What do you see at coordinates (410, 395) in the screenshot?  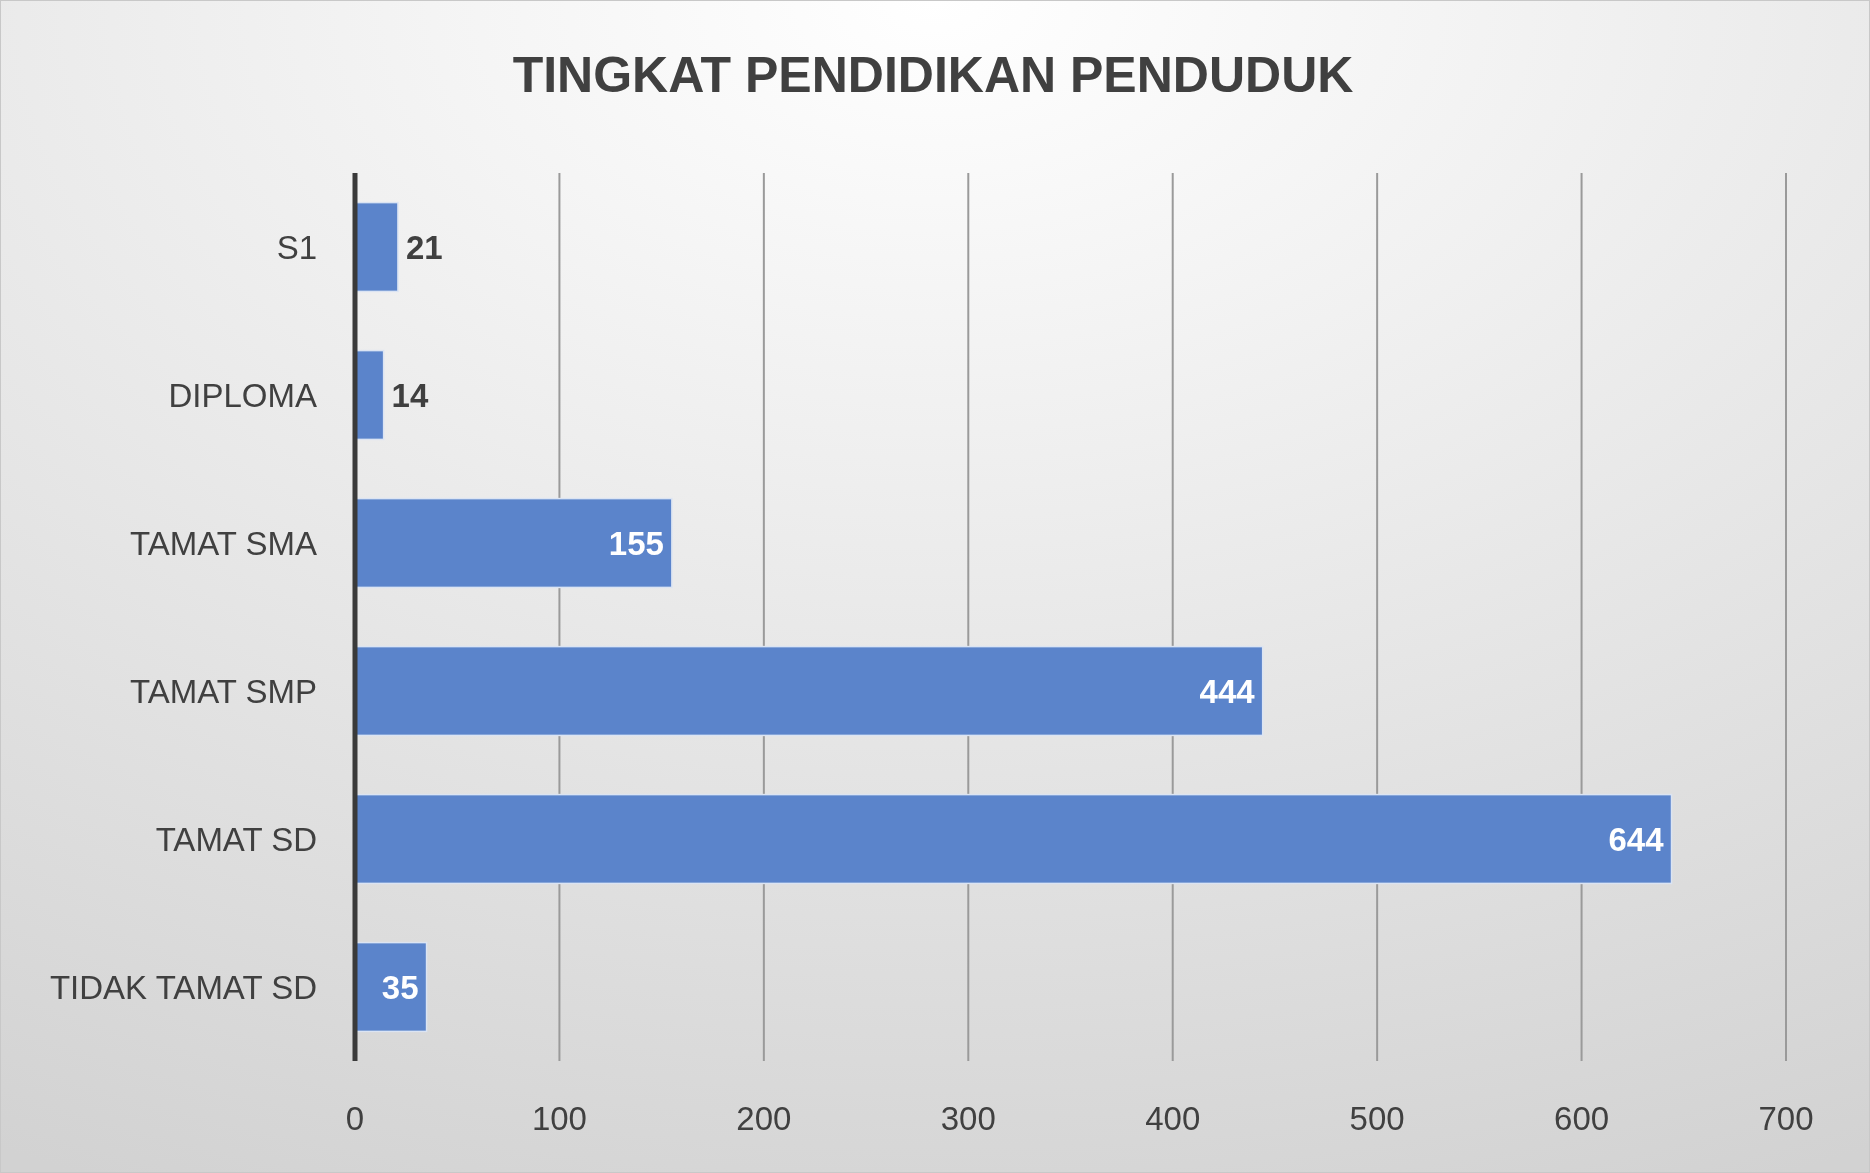 I see `data-label: 14` at bounding box center [410, 395].